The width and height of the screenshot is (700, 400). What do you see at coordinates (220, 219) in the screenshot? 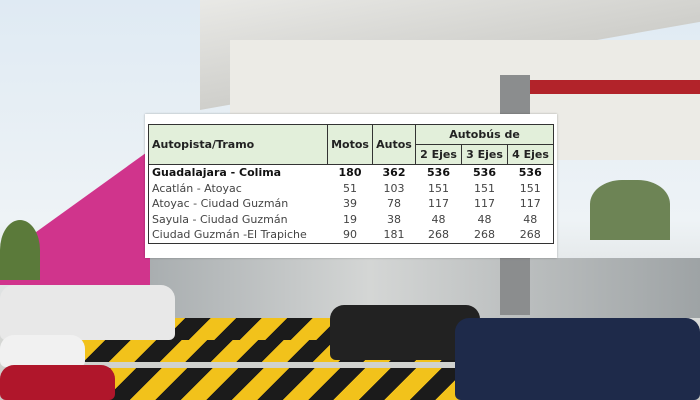
I see `route-cell: Sayula - Ciudad Guzmán` at bounding box center [220, 219].